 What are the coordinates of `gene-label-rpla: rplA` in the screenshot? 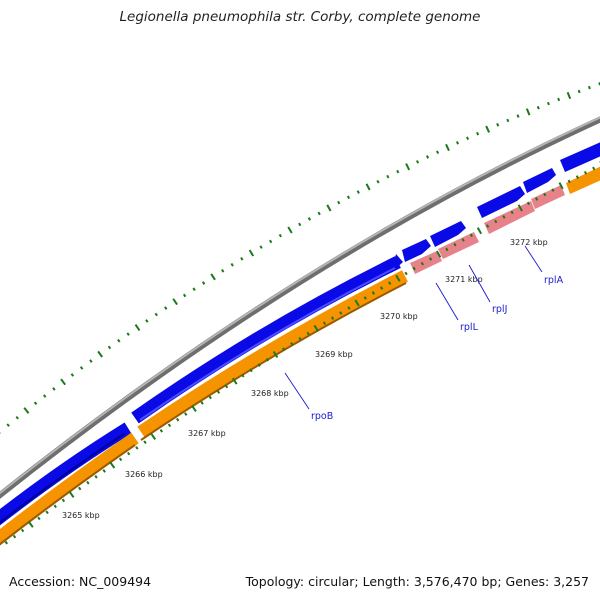 It's located at (554, 280).